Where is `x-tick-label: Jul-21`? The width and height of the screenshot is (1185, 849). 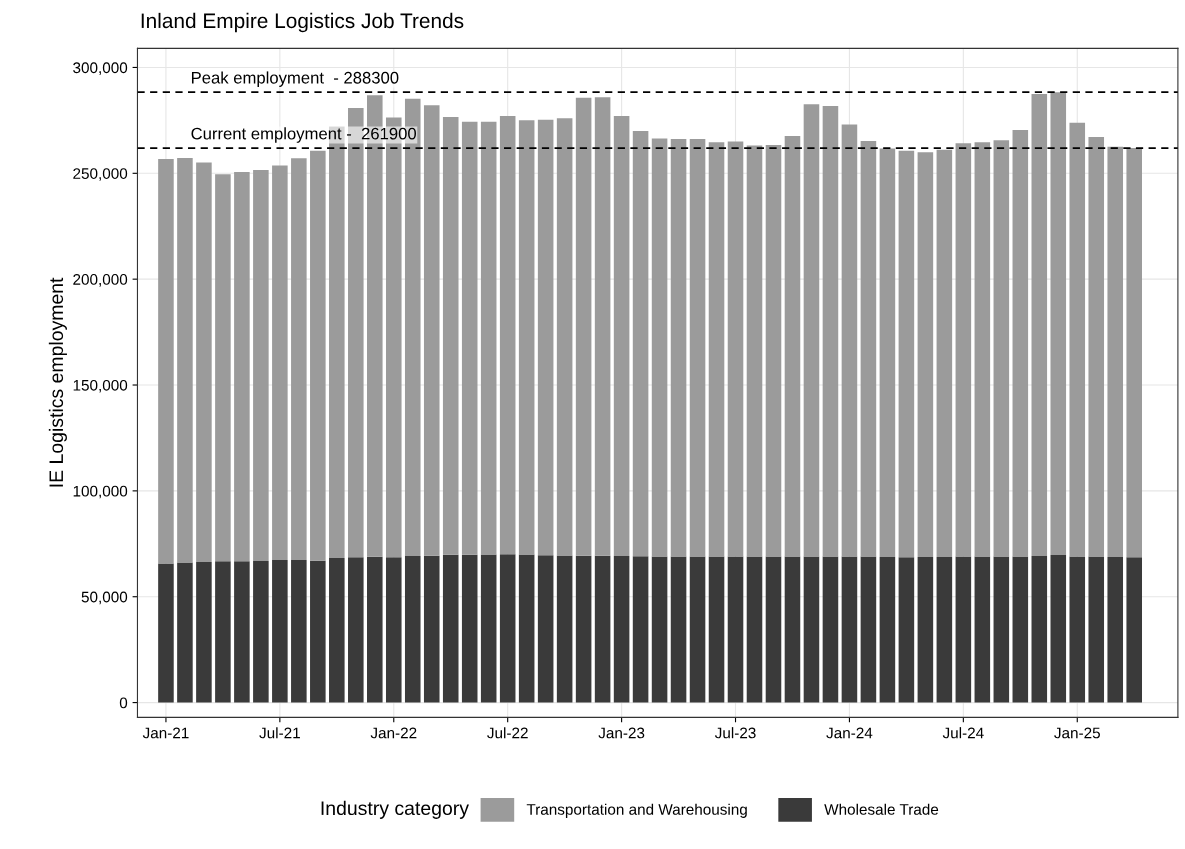
x-tick-label: Jul-21 is located at coordinates (279, 733).